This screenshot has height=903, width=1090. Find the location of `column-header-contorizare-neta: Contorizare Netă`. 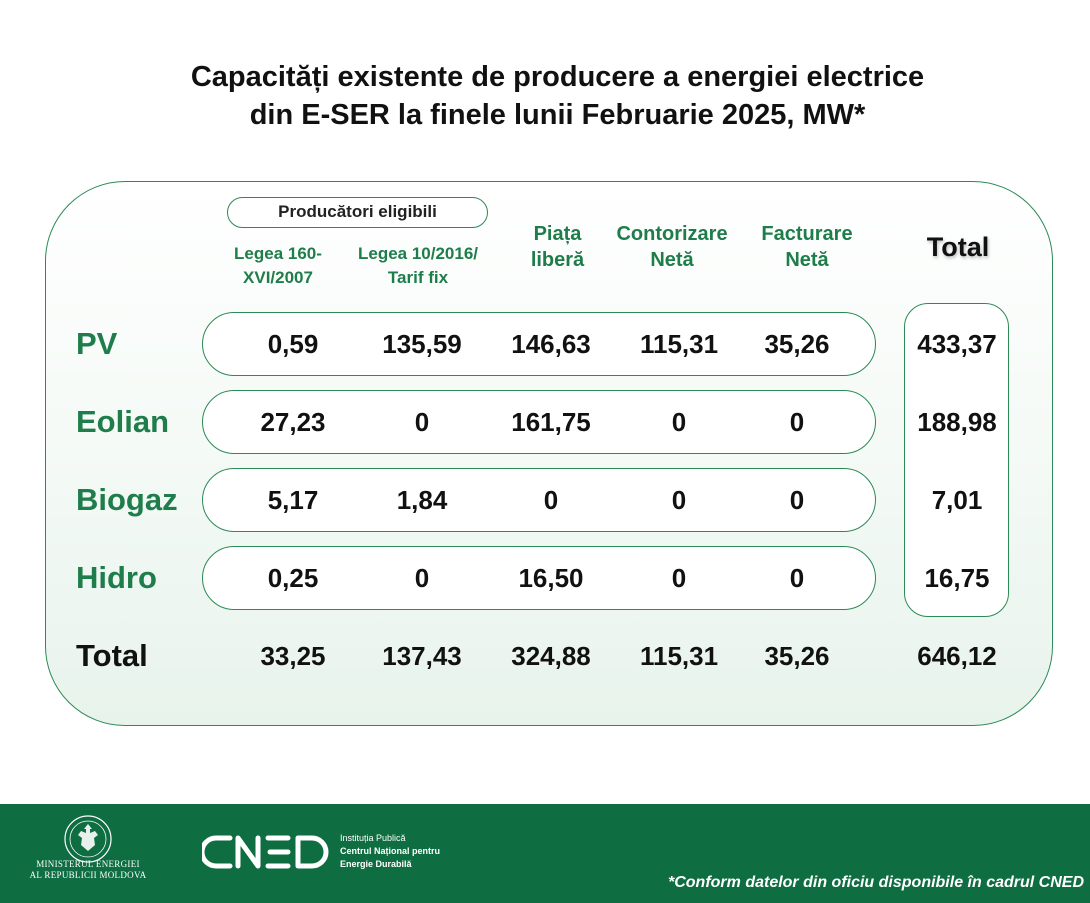

column-header-contorizare-neta: Contorizare Netă is located at coordinates (672, 247).